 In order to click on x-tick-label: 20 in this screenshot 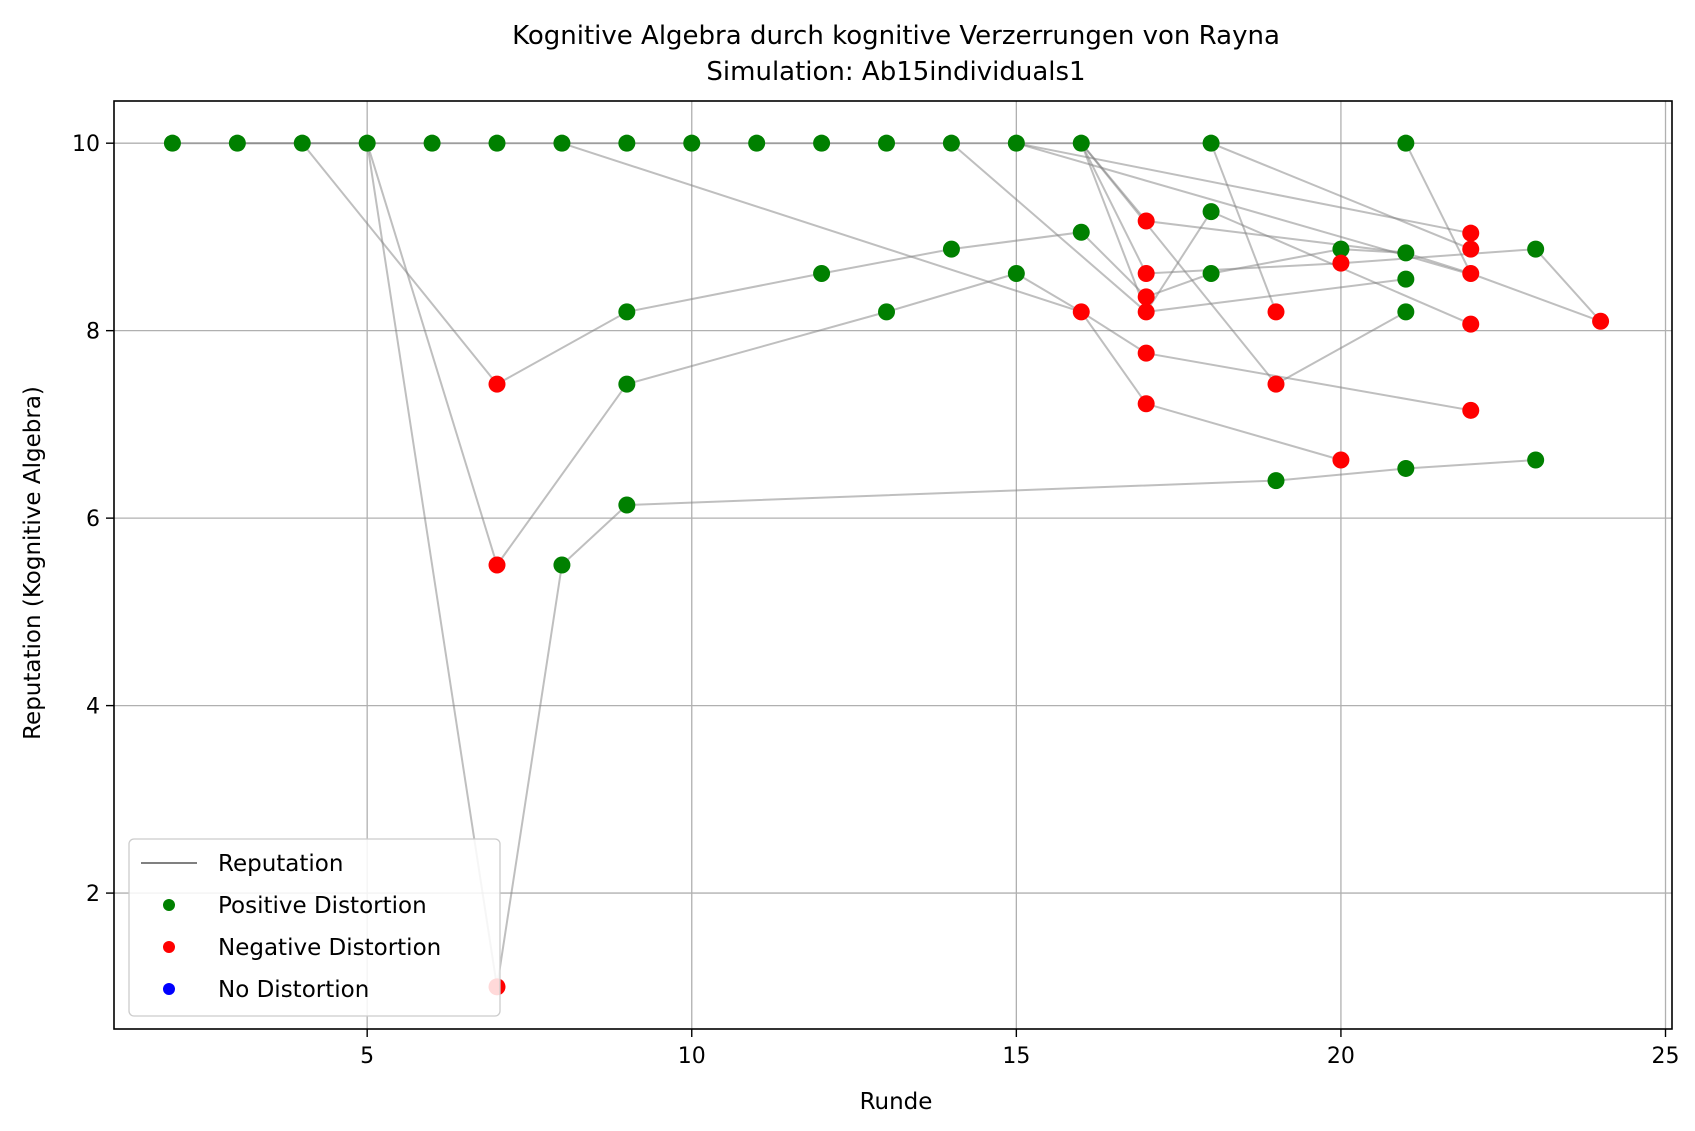, I will do `click(1341, 1056)`.